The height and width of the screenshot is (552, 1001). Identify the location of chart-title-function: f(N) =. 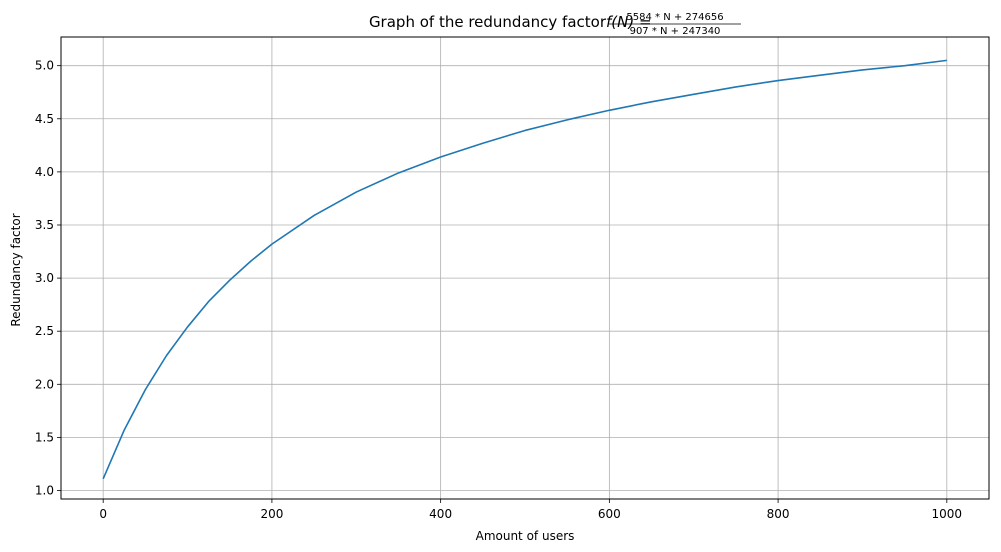
(629, 22).